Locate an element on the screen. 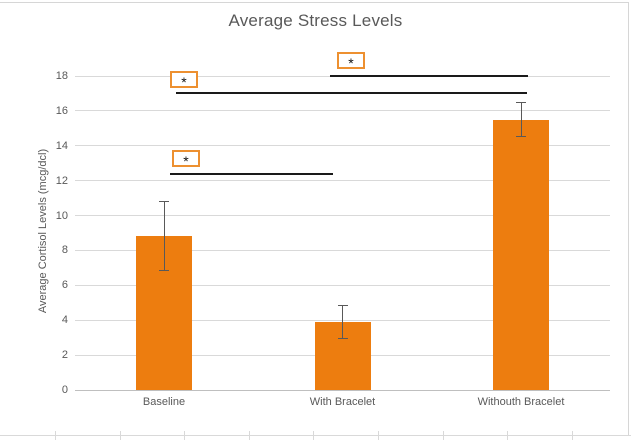 Image resolution: width=631 pixels, height=440 pixels. x-category-label: Baseline is located at coordinates (164, 402).